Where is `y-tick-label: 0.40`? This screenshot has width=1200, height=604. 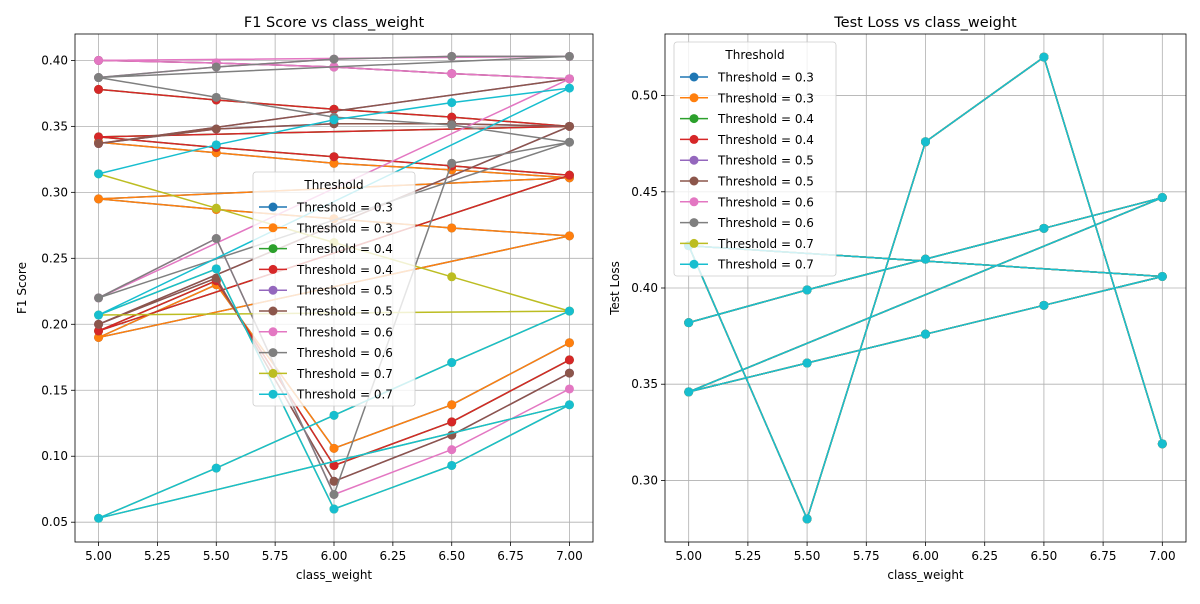
y-tick-label: 0.40 is located at coordinates (54, 60).